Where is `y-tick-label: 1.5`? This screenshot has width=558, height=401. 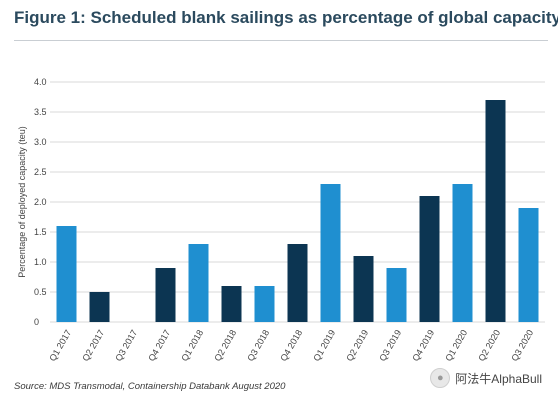
y-tick-label: 1.5 is located at coordinates (40, 232).